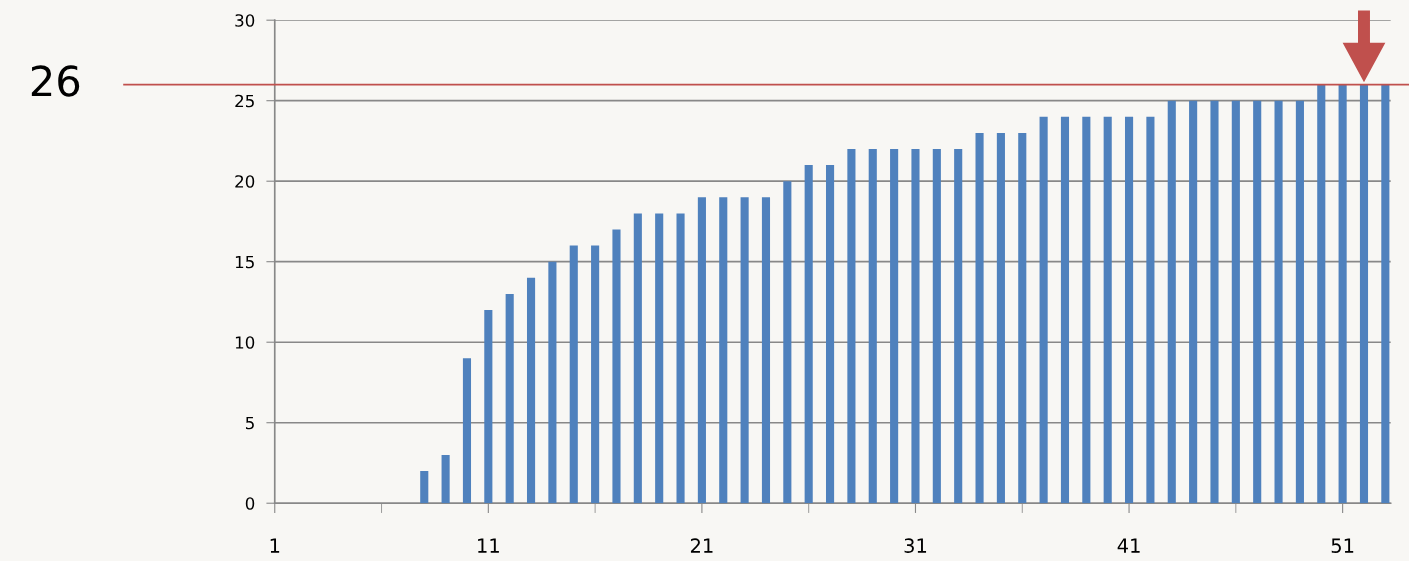 This screenshot has height=561, width=1409. Describe the element at coordinates (701, 545) in the screenshot. I see `x-tick-label: 21` at that location.